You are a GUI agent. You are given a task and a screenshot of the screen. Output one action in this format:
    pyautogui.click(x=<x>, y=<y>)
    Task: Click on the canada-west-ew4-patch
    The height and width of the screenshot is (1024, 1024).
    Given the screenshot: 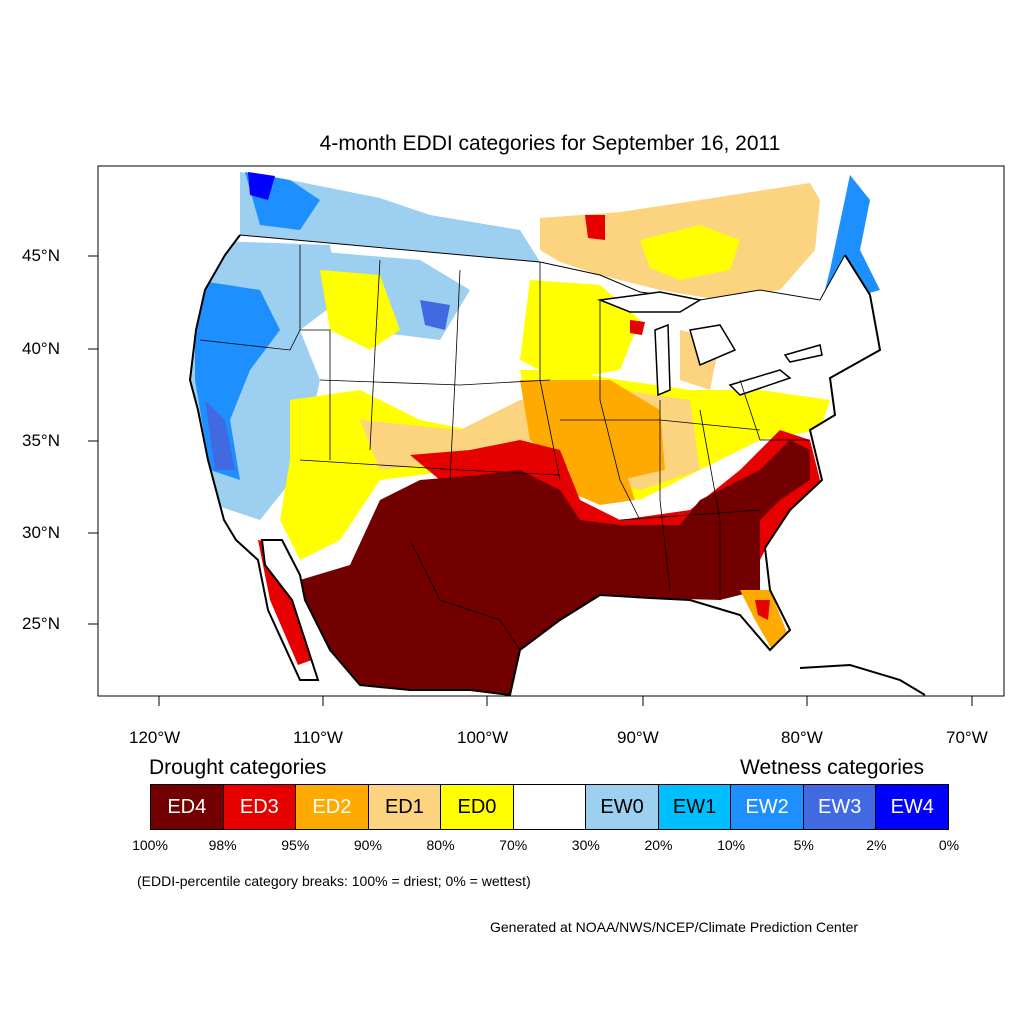 What is the action you would take?
    pyautogui.click(x=261, y=186)
    